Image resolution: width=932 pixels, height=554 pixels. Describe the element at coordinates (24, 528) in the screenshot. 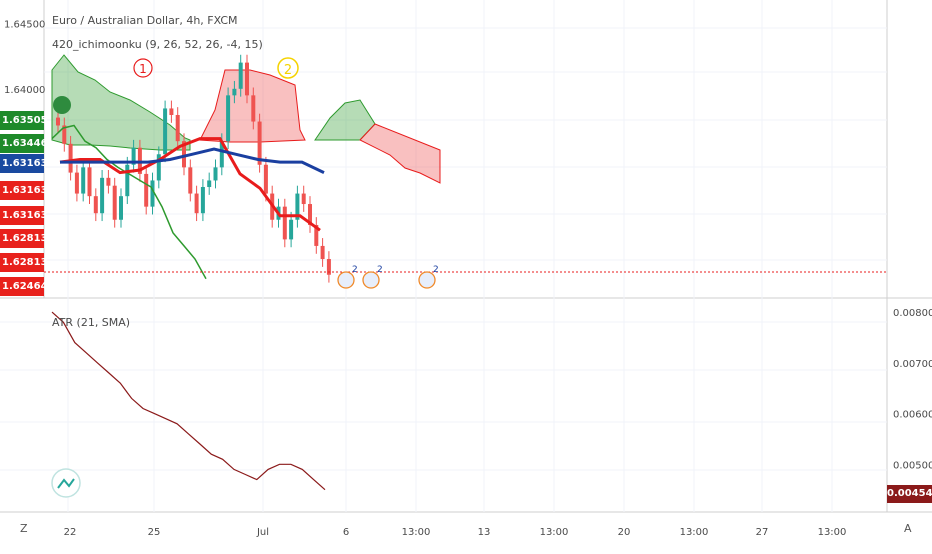

I see `zoom-toggle-button: Z` at that location.